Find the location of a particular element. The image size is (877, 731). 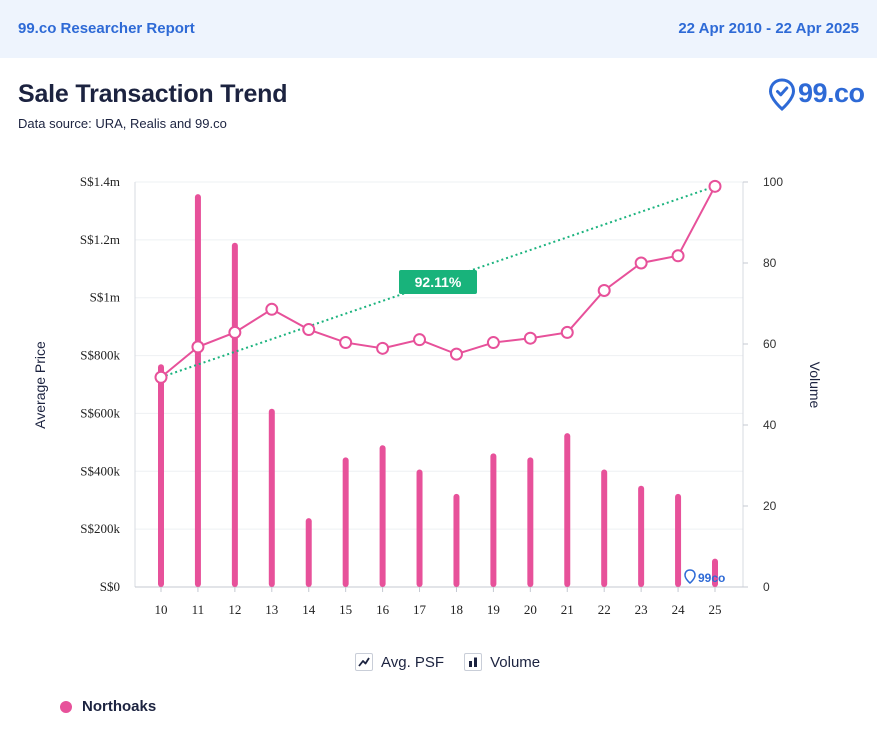

left-tick-label: S$1m is located at coordinates (105, 297).